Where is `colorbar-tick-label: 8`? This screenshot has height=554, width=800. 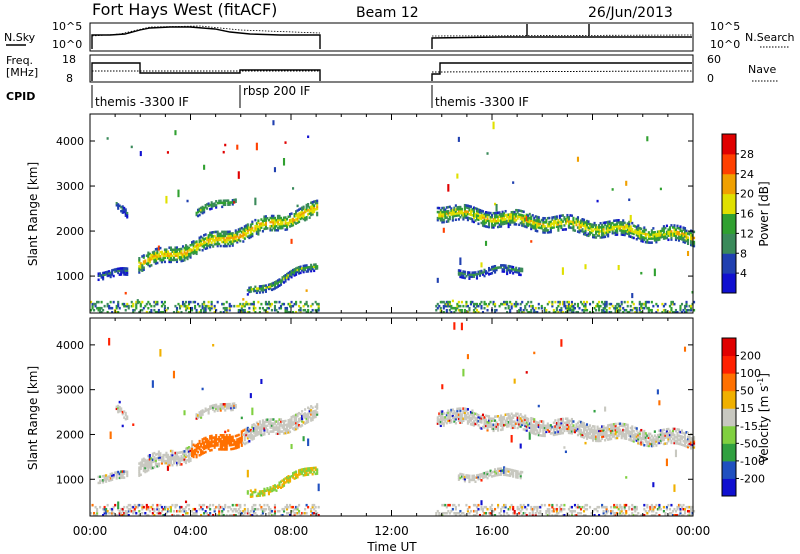 colorbar-tick-label: 8 is located at coordinates (743, 253).